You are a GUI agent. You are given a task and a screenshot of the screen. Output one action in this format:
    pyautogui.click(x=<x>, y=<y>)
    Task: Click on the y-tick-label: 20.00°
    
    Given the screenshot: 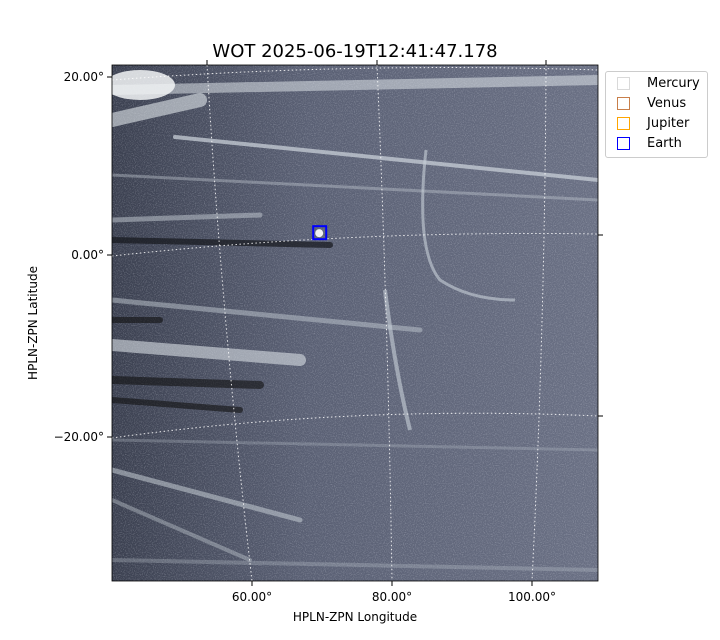 What is the action you would take?
    pyautogui.click(x=84, y=77)
    